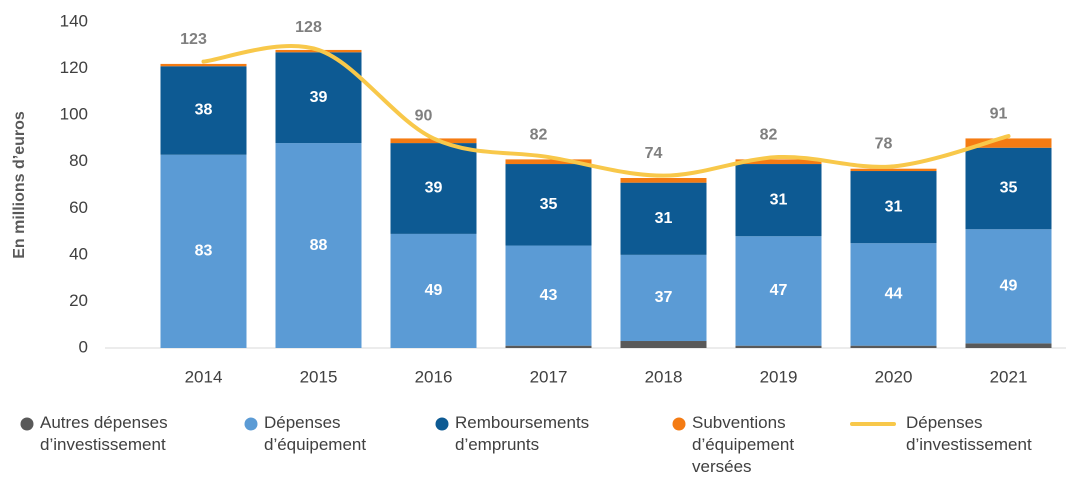  I want to click on y-tick-label: 0, so click(83, 346).